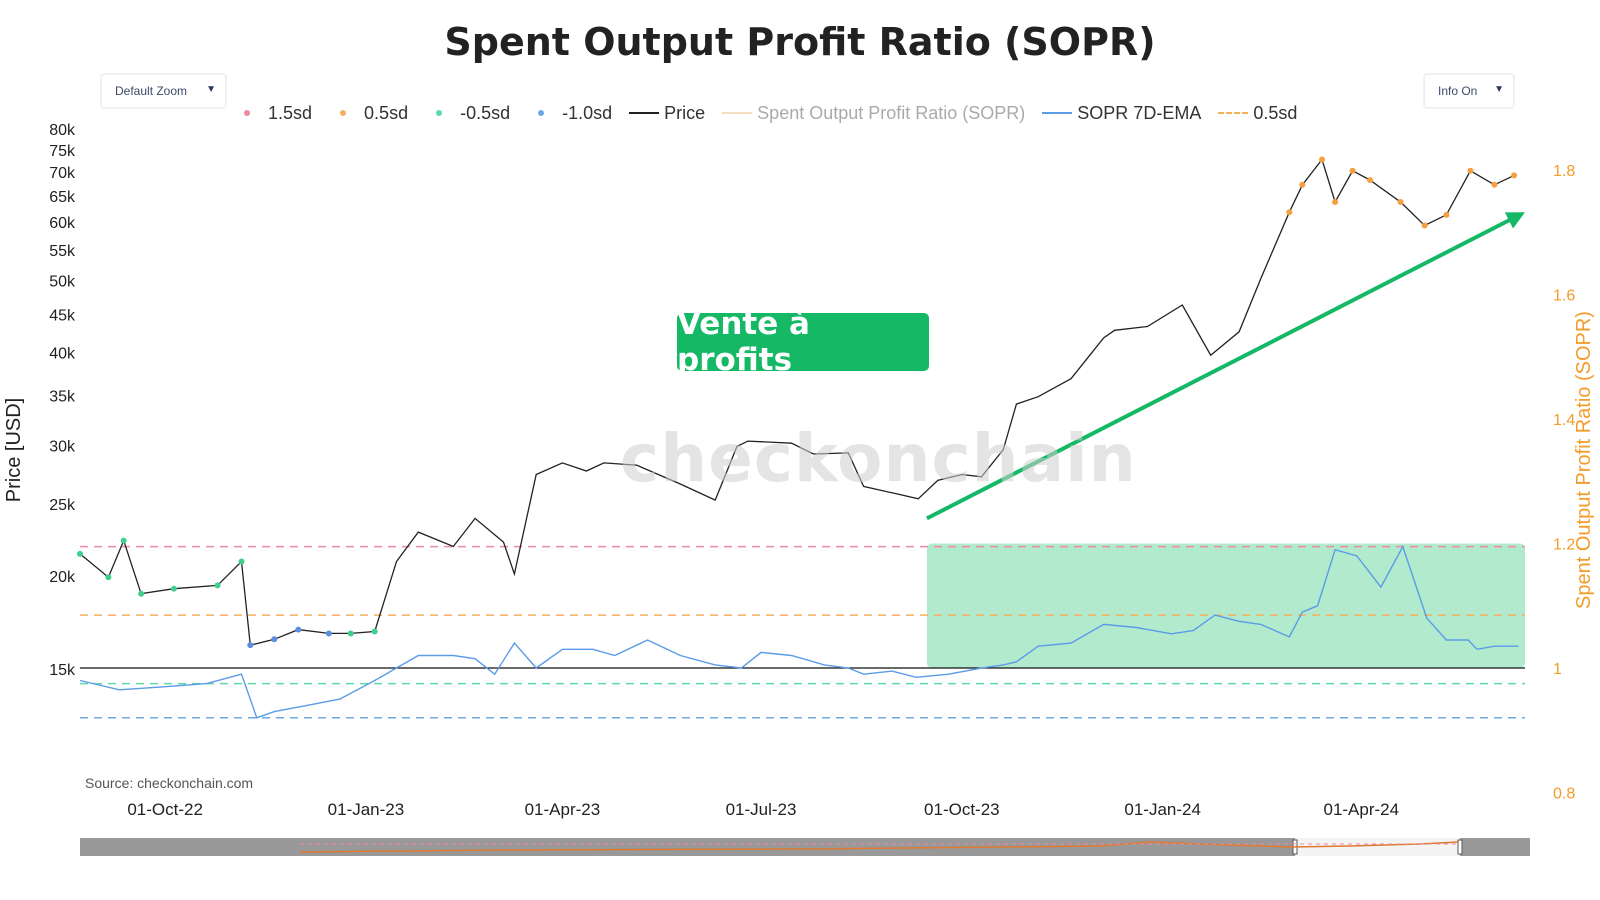  I want to click on x-tick-label: 01-Oct-22, so click(165, 809).